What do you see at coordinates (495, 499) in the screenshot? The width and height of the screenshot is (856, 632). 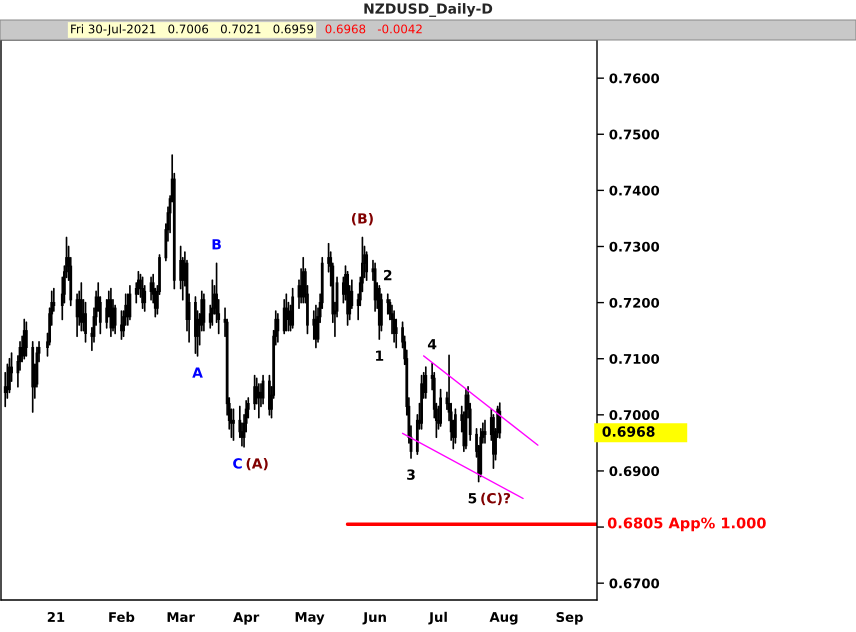 I see `annotation: (C)?` at bounding box center [495, 499].